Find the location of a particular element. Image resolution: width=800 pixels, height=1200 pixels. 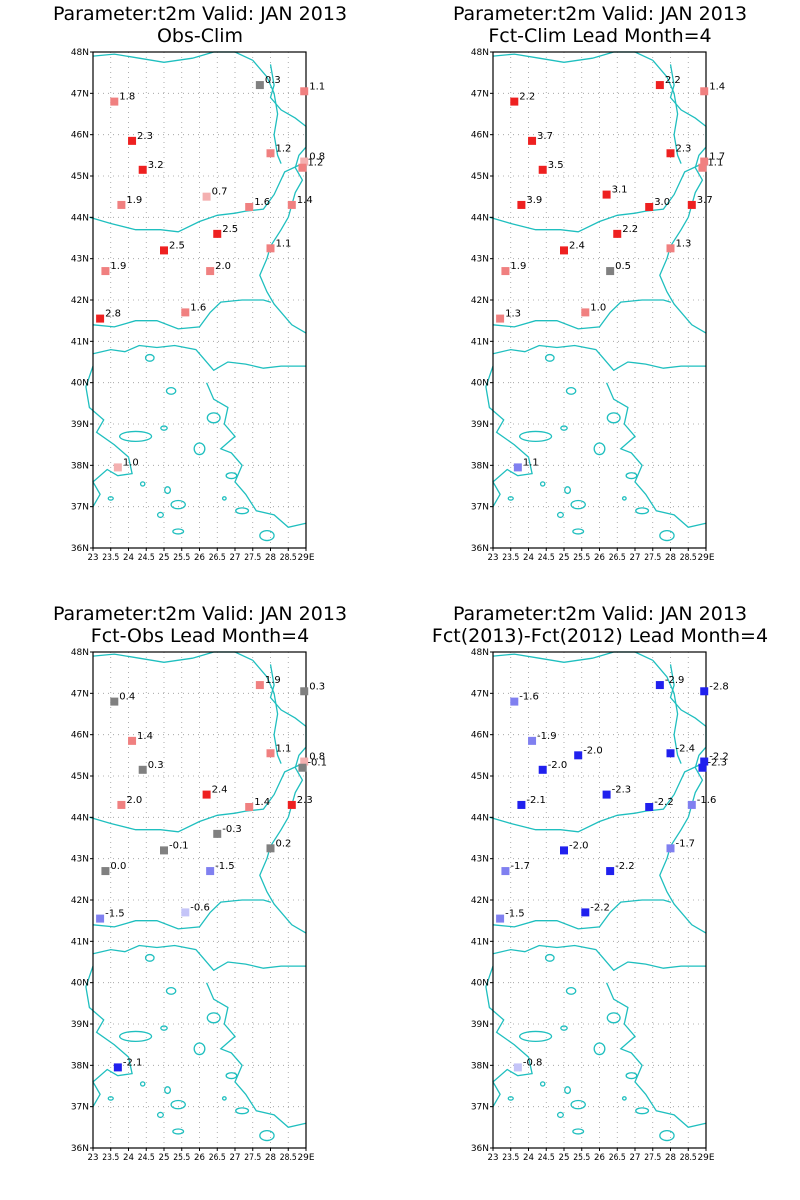

coastline-layer is located at coordinates (196, 896).